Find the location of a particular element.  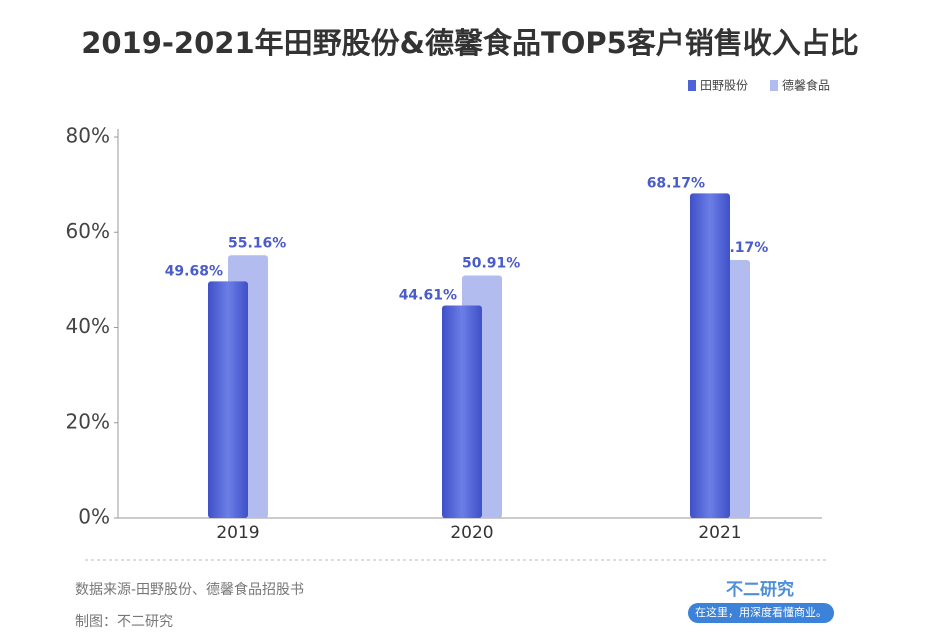

logo: 不二研究 is located at coordinates (760, 589).